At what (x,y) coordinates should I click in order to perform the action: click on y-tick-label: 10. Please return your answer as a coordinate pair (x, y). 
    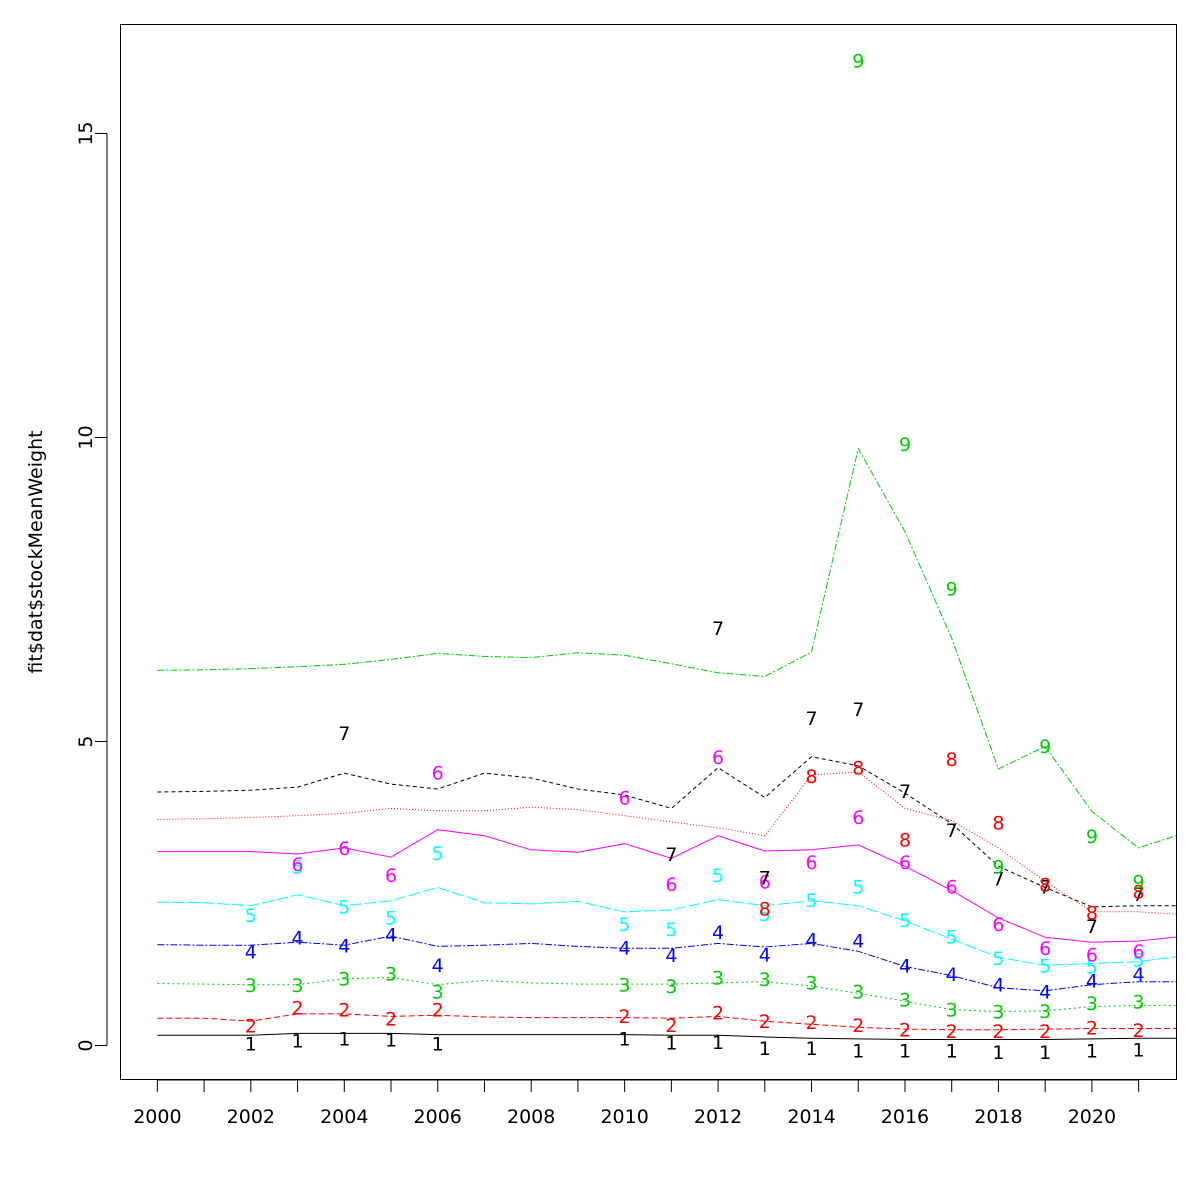
    Looking at the image, I should click on (86, 437).